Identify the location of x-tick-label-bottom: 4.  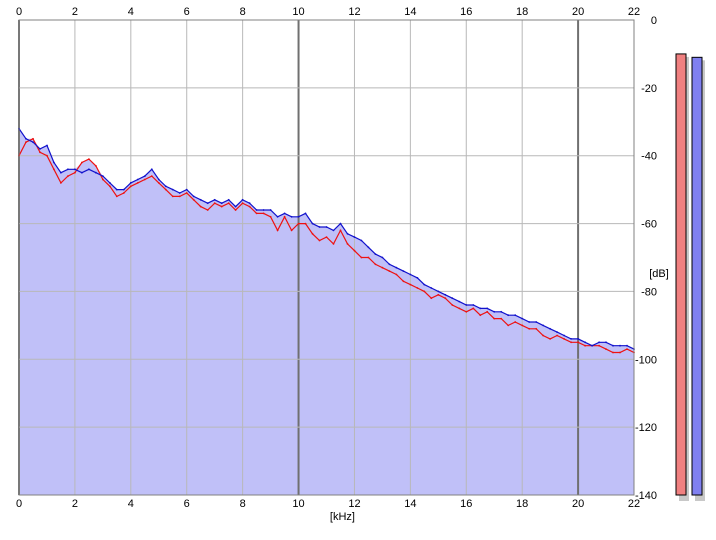
(131, 504).